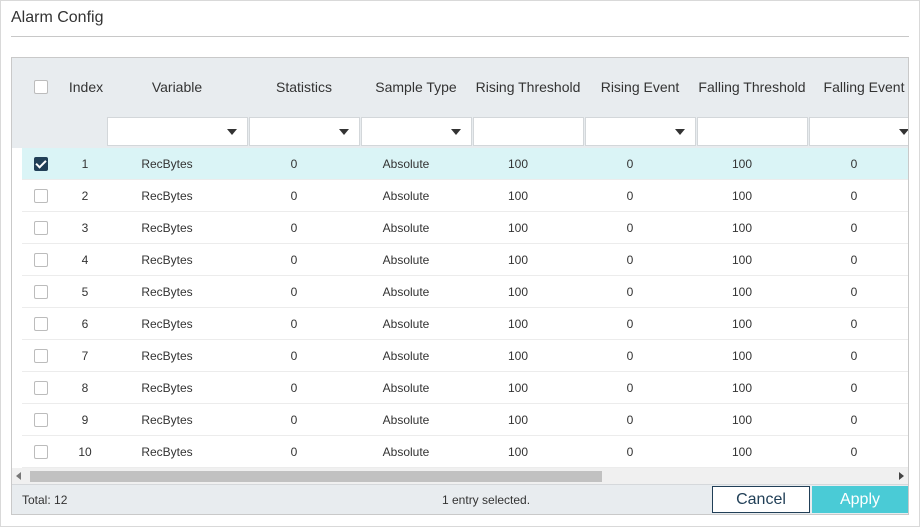 Image resolution: width=920 pixels, height=527 pixels. What do you see at coordinates (85, 355) in the screenshot?
I see `cell-index: 7` at bounding box center [85, 355].